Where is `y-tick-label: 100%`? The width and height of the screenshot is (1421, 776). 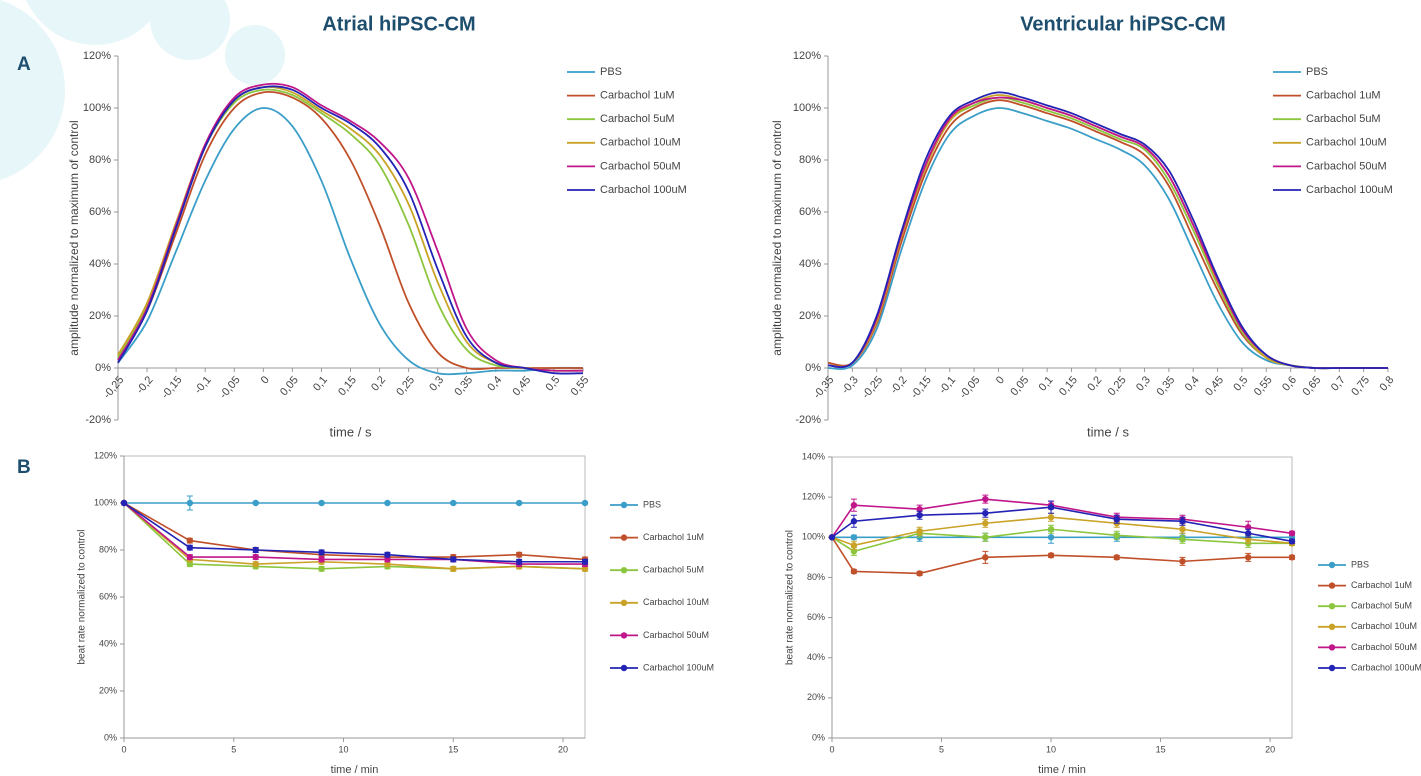 y-tick-label: 100% is located at coordinates (807, 108).